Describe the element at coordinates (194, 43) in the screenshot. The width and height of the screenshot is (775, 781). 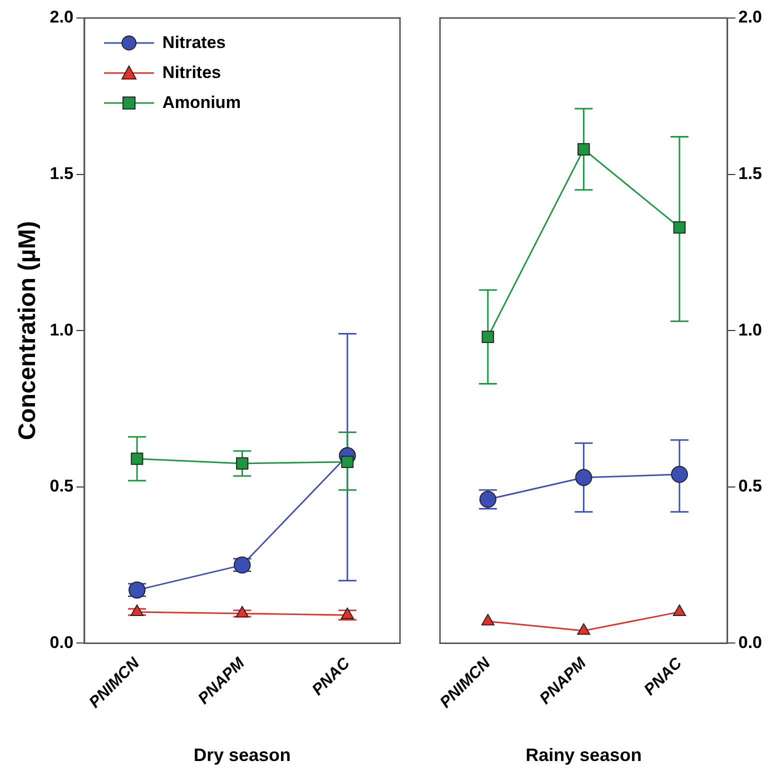
I see `legend-label: Nitrates` at that location.